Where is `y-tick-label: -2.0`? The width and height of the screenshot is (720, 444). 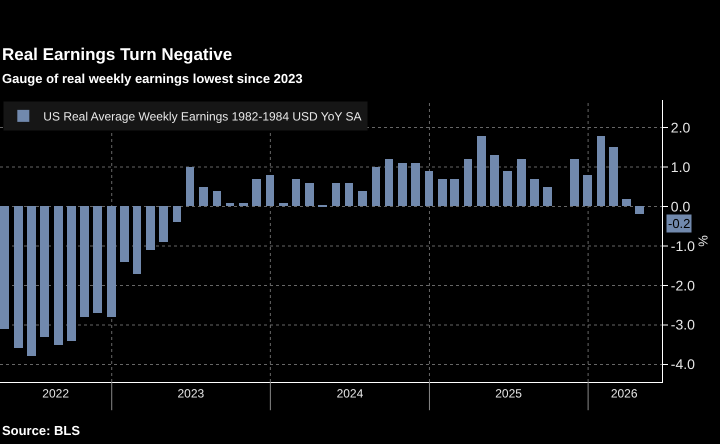
y-tick-label: -2.0 is located at coordinates (683, 285).